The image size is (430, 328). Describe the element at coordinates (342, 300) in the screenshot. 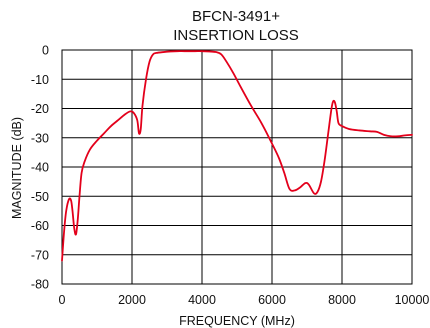

I see `x-tick-label-4: 8000` at that location.